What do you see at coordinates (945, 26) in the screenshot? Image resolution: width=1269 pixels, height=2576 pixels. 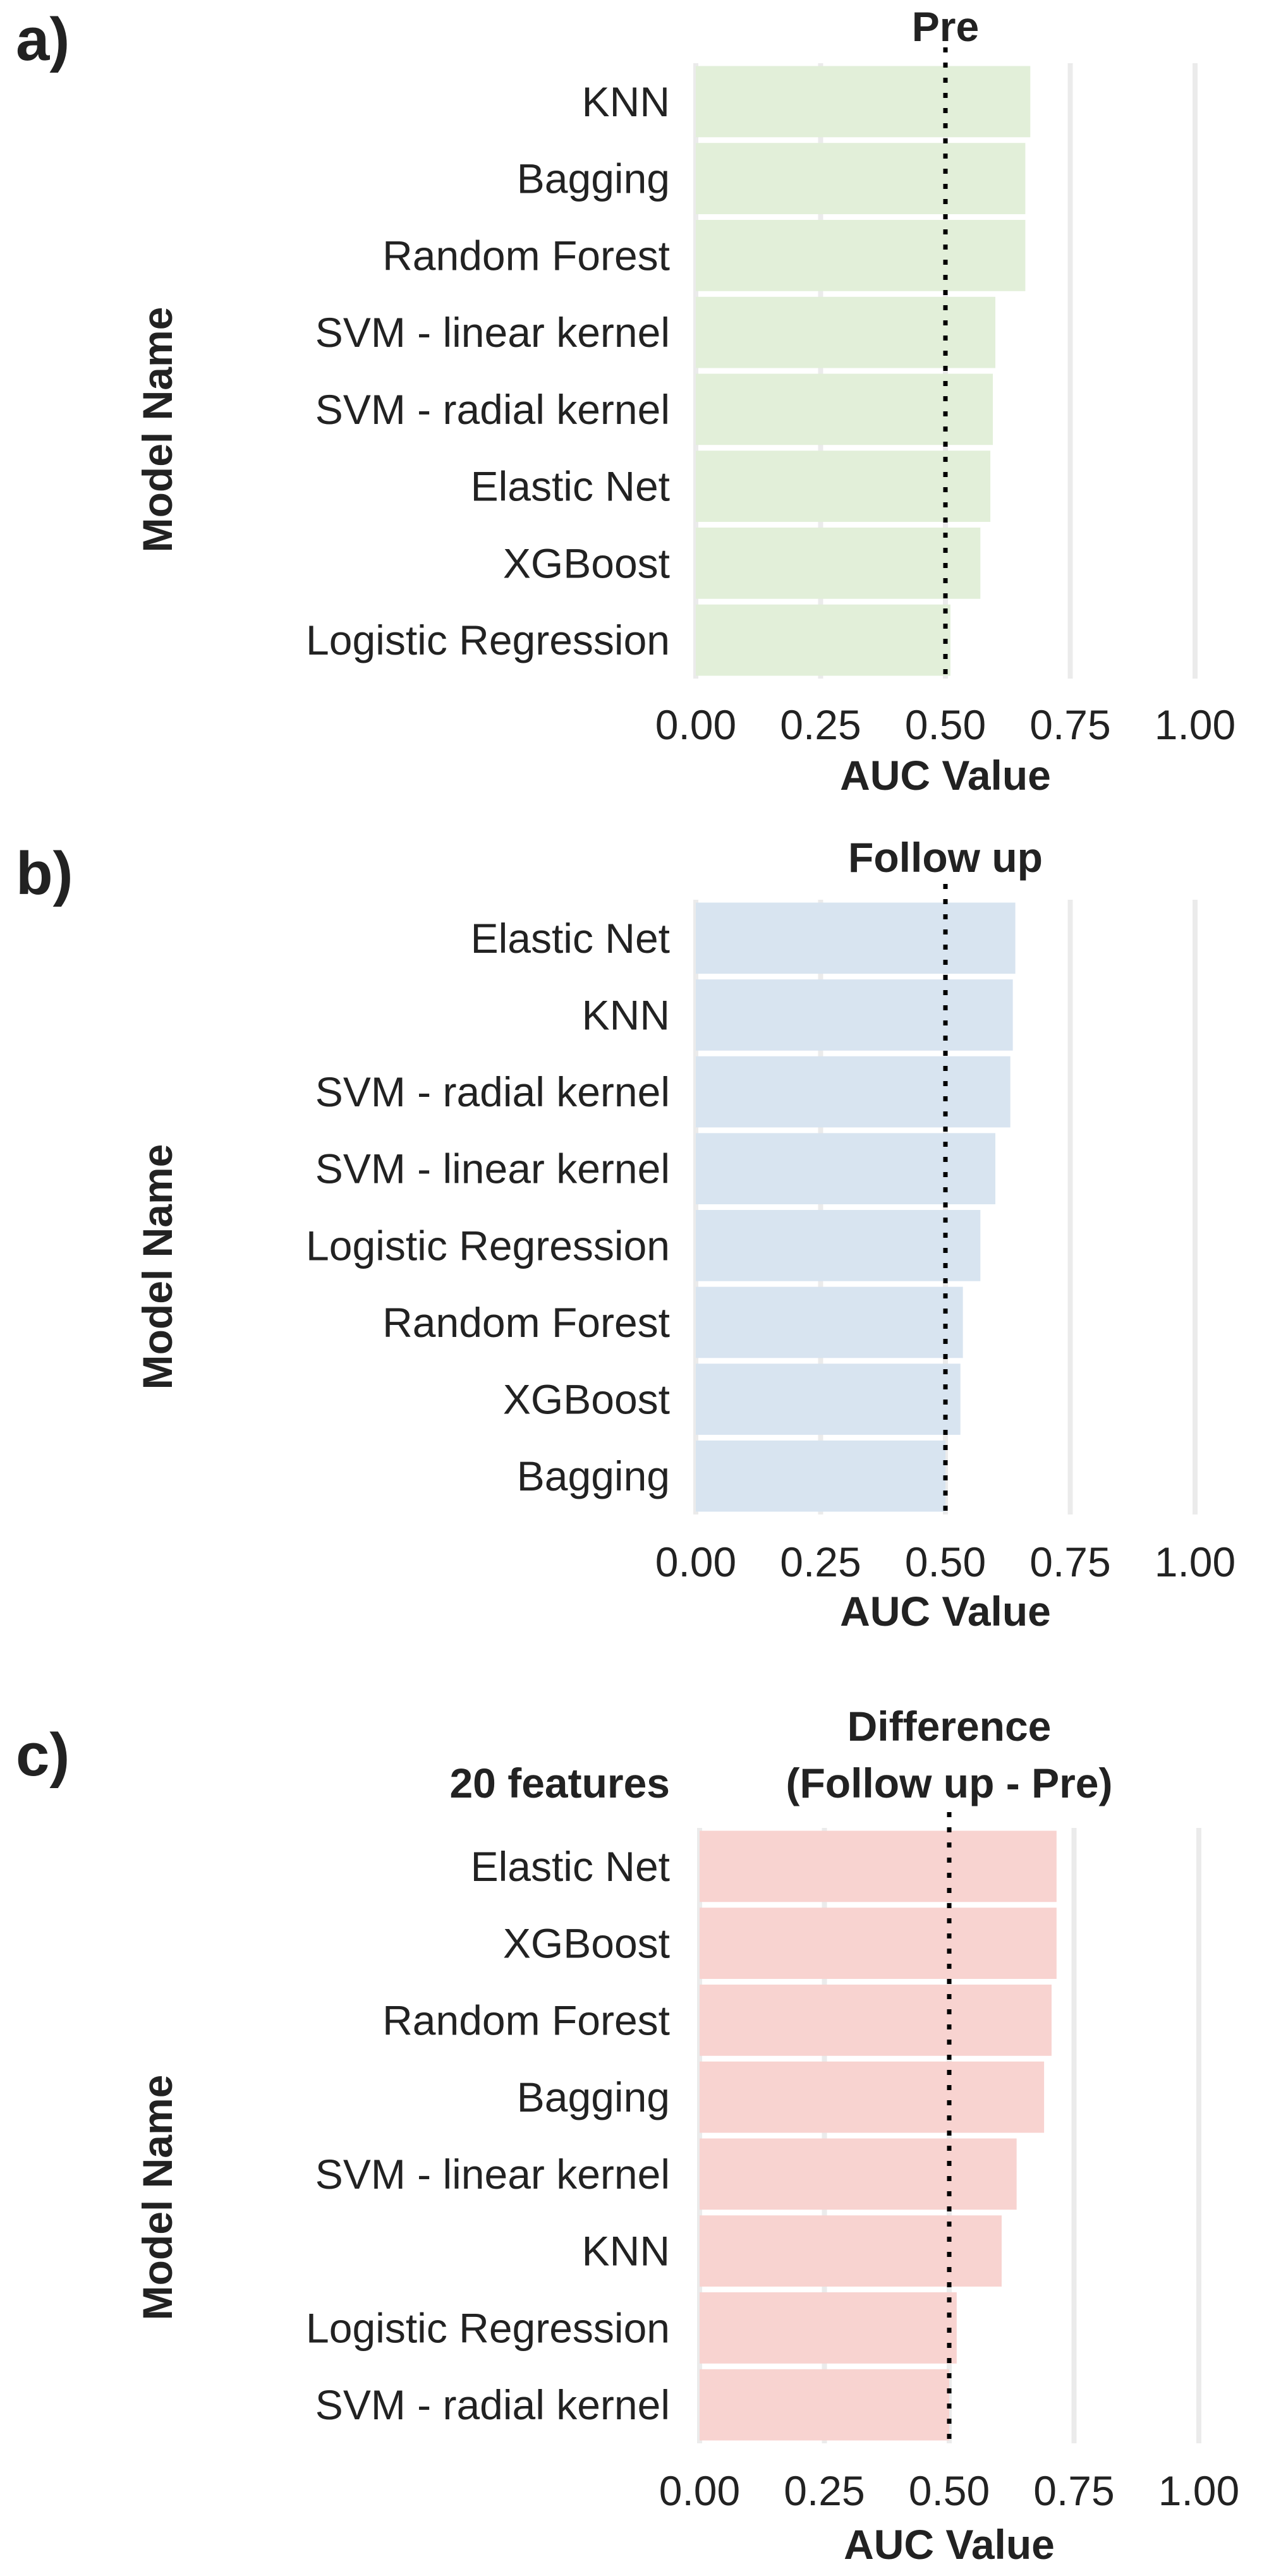 I see `panel-title-line: Pre` at bounding box center [945, 26].